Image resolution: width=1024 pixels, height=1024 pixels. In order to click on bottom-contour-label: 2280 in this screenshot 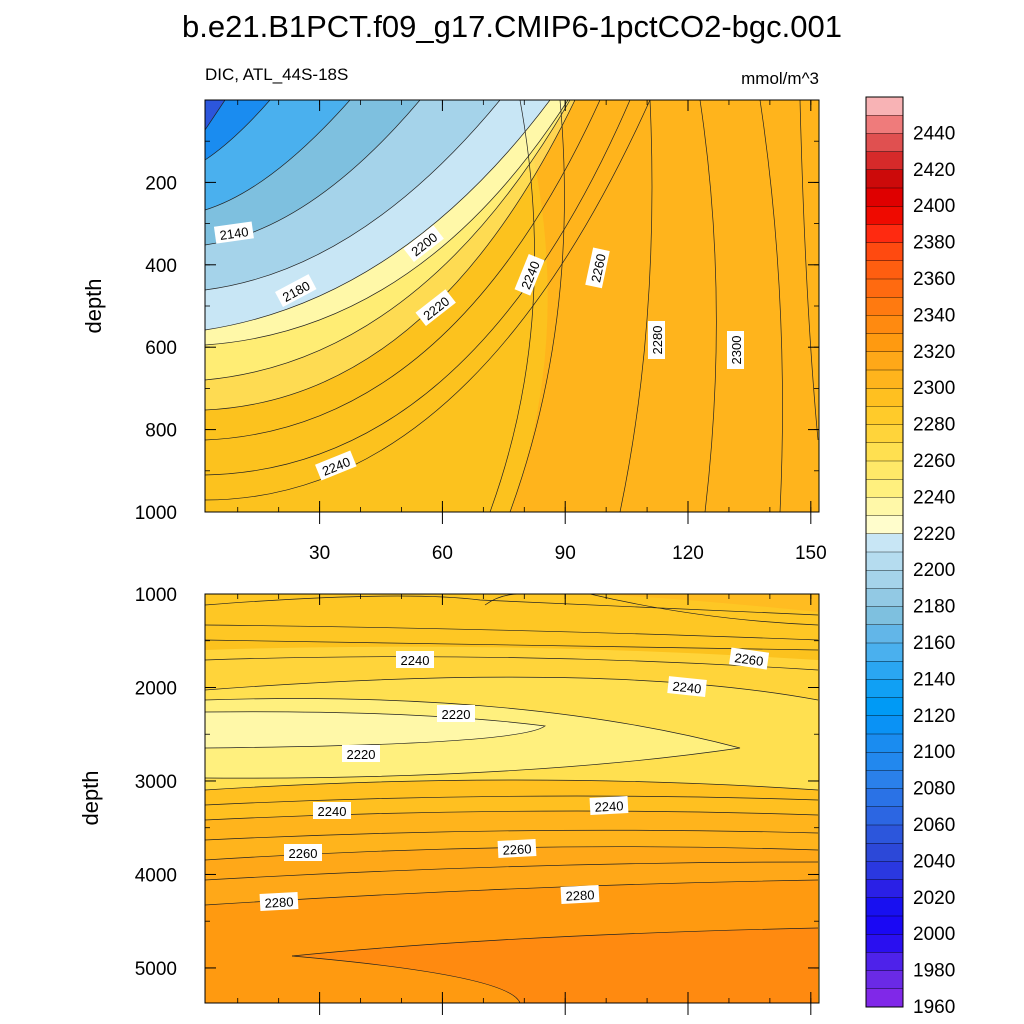, I will do `click(279, 901)`.